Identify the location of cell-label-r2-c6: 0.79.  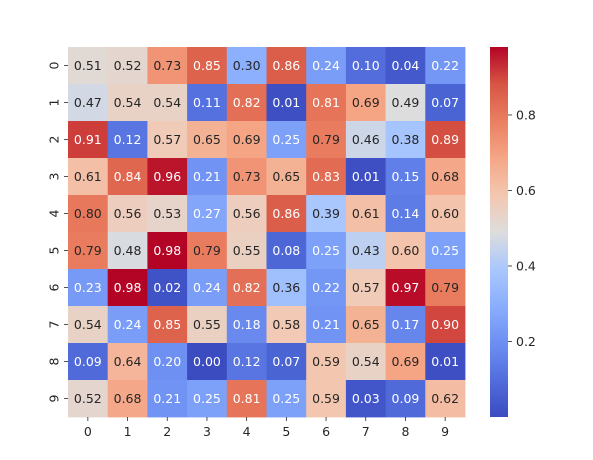
(326, 139).